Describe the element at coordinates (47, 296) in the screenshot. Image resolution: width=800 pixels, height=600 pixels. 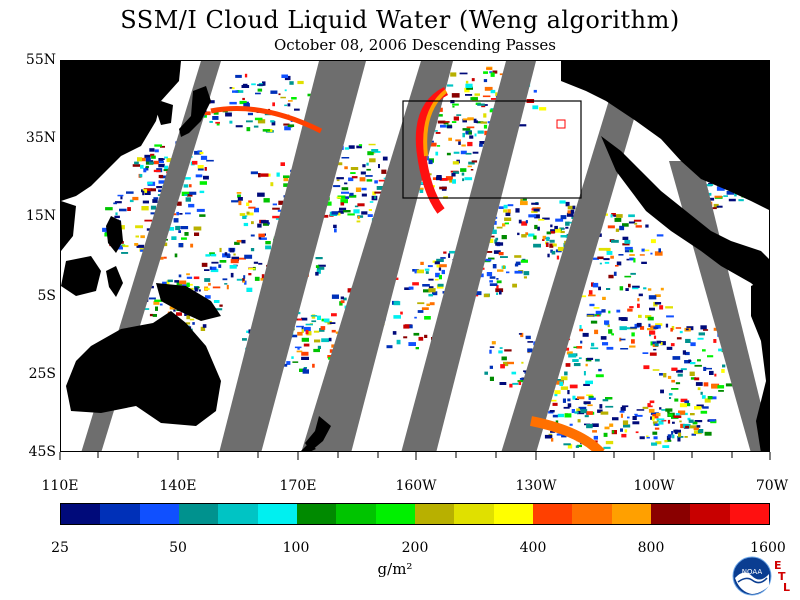
I see `lat-label-5s: 5S` at that location.